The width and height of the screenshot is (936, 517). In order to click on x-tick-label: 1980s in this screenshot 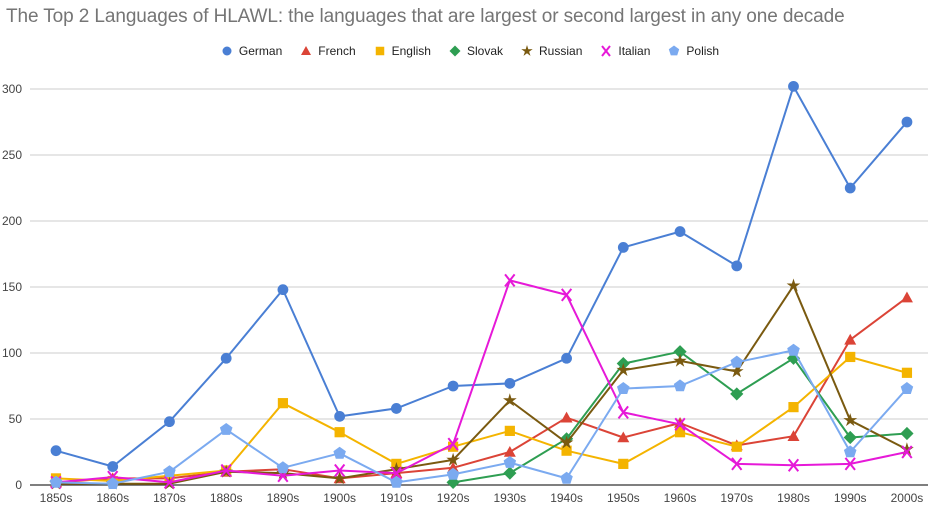, I will do `click(793, 498)`.